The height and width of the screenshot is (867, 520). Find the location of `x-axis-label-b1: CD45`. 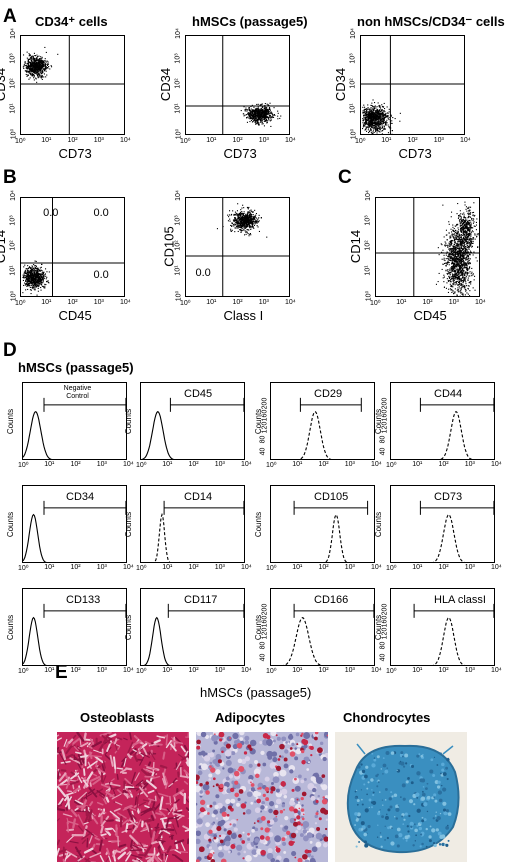

x-axis-label-b1: CD45 is located at coordinates (75, 315).